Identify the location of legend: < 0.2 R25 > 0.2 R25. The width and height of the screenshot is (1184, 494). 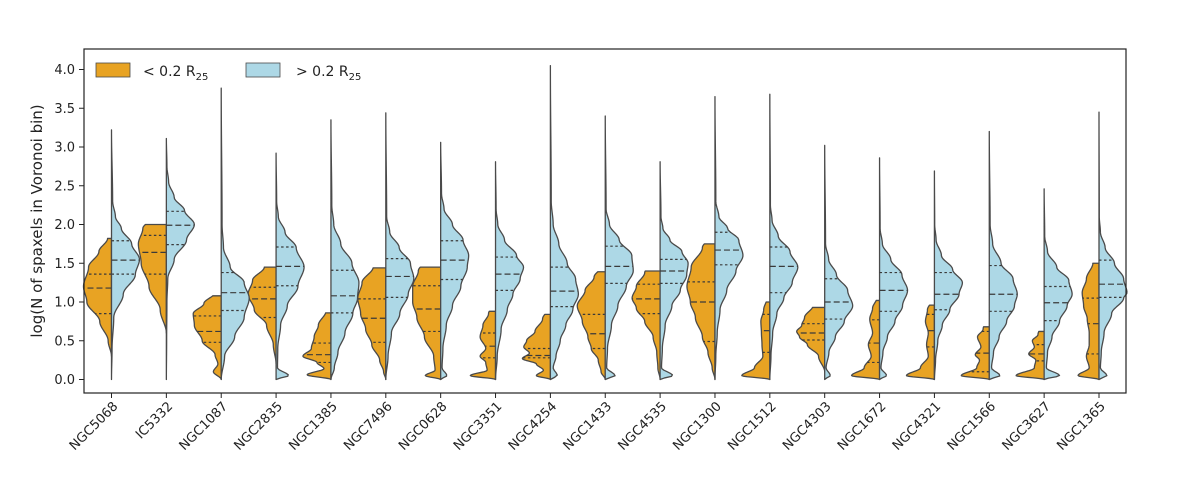
(228, 72).